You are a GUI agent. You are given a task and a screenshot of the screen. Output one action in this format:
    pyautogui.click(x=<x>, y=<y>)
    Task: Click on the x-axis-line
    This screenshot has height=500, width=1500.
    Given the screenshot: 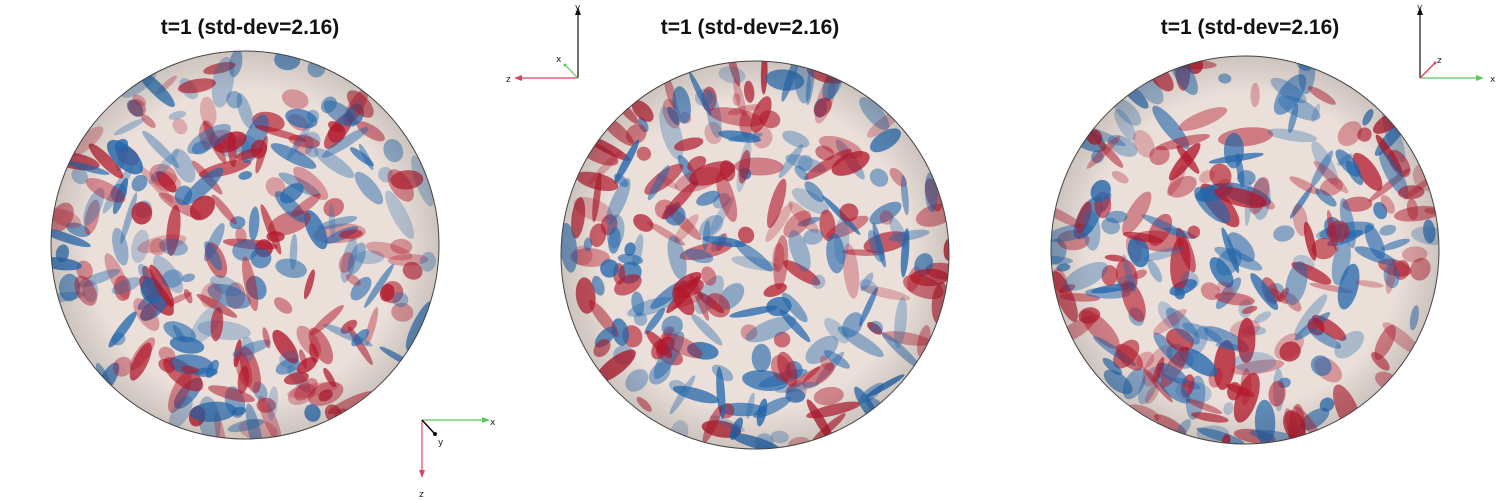 What is the action you would take?
    pyautogui.click(x=572, y=72)
    